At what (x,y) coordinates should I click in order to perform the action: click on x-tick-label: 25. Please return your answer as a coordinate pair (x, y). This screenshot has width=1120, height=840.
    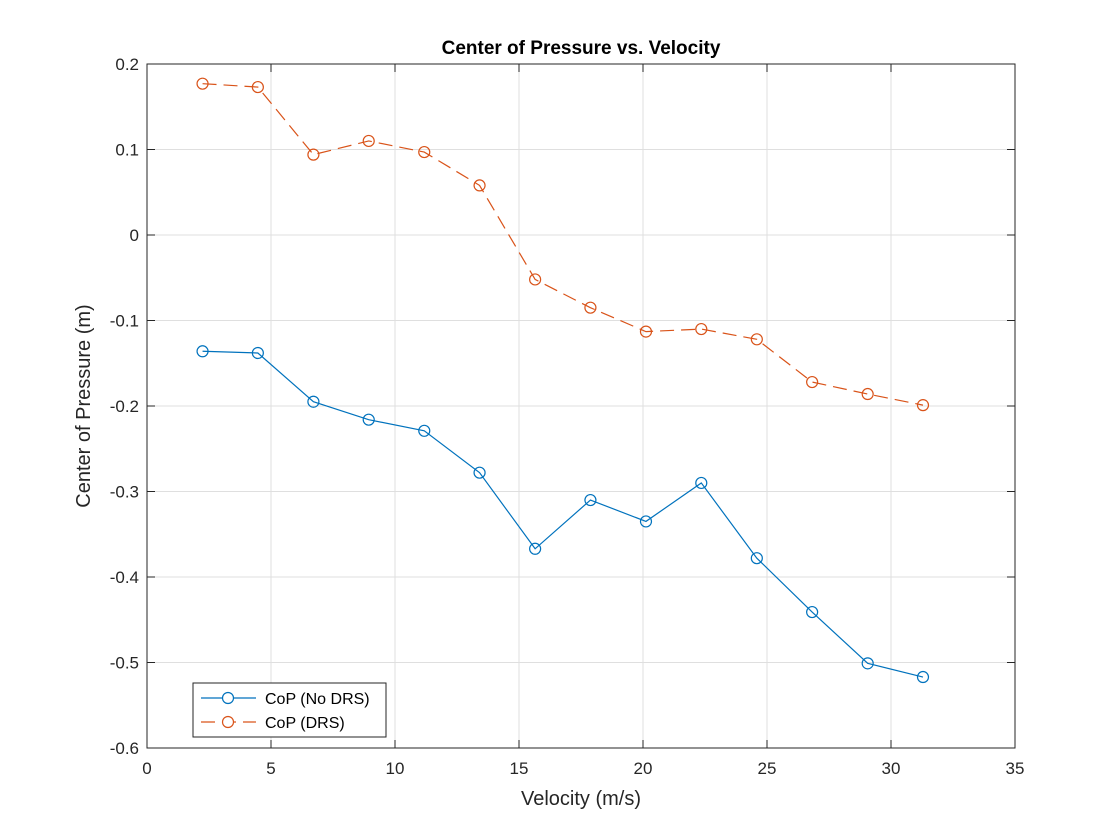
    Looking at the image, I should click on (767, 768).